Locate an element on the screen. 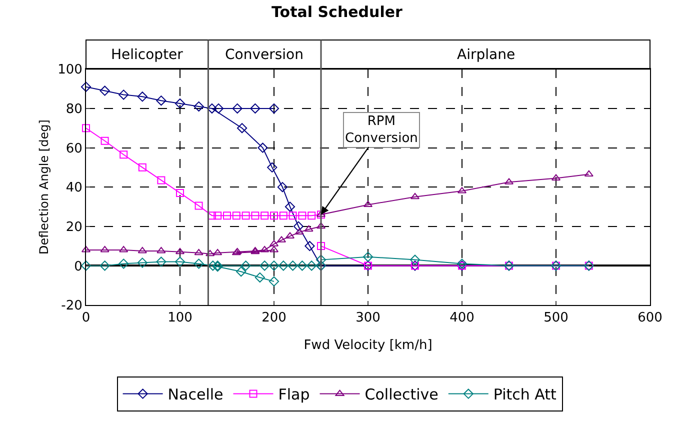 Image resolution: width=674 pixels, height=423 pixels. x-tick-label: 500 is located at coordinates (556, 318).